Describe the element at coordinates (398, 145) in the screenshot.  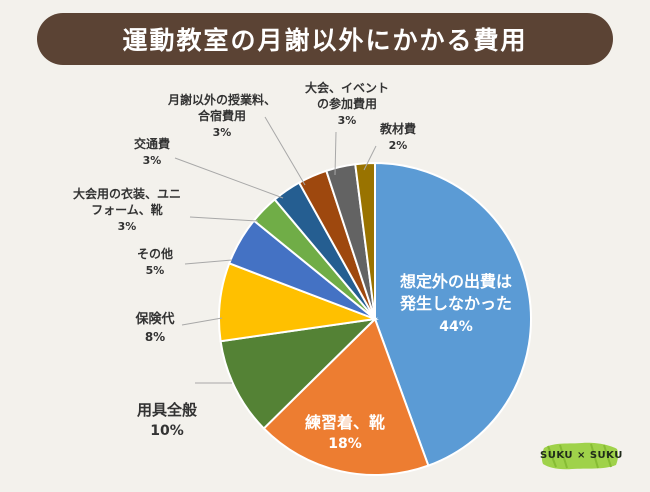
I see `slice-value-10: 2%` at that location.